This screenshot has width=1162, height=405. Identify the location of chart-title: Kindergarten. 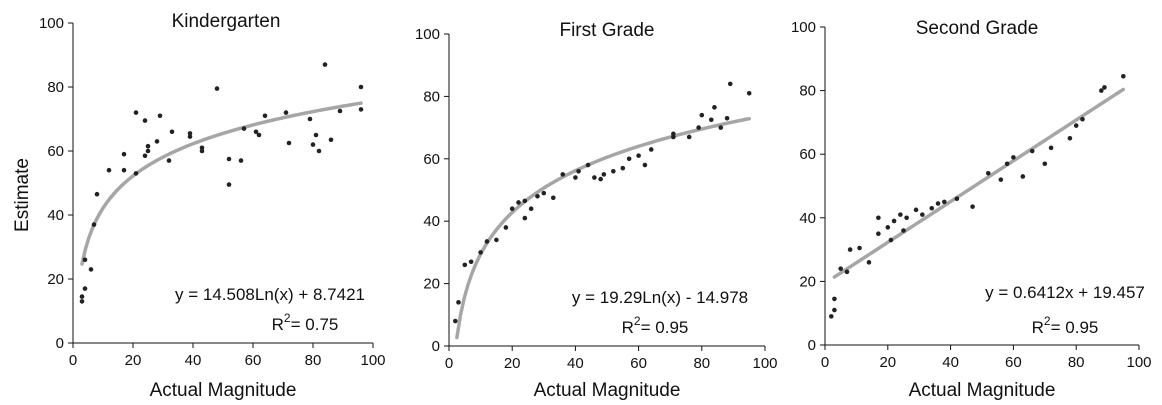
(226, 21).